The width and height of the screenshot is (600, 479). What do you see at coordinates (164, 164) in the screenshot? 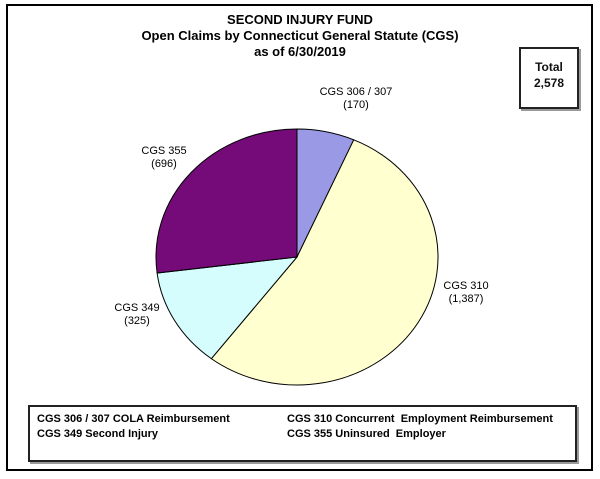
I see `slice-label-value: (696)` at bounding box center [164, 164].